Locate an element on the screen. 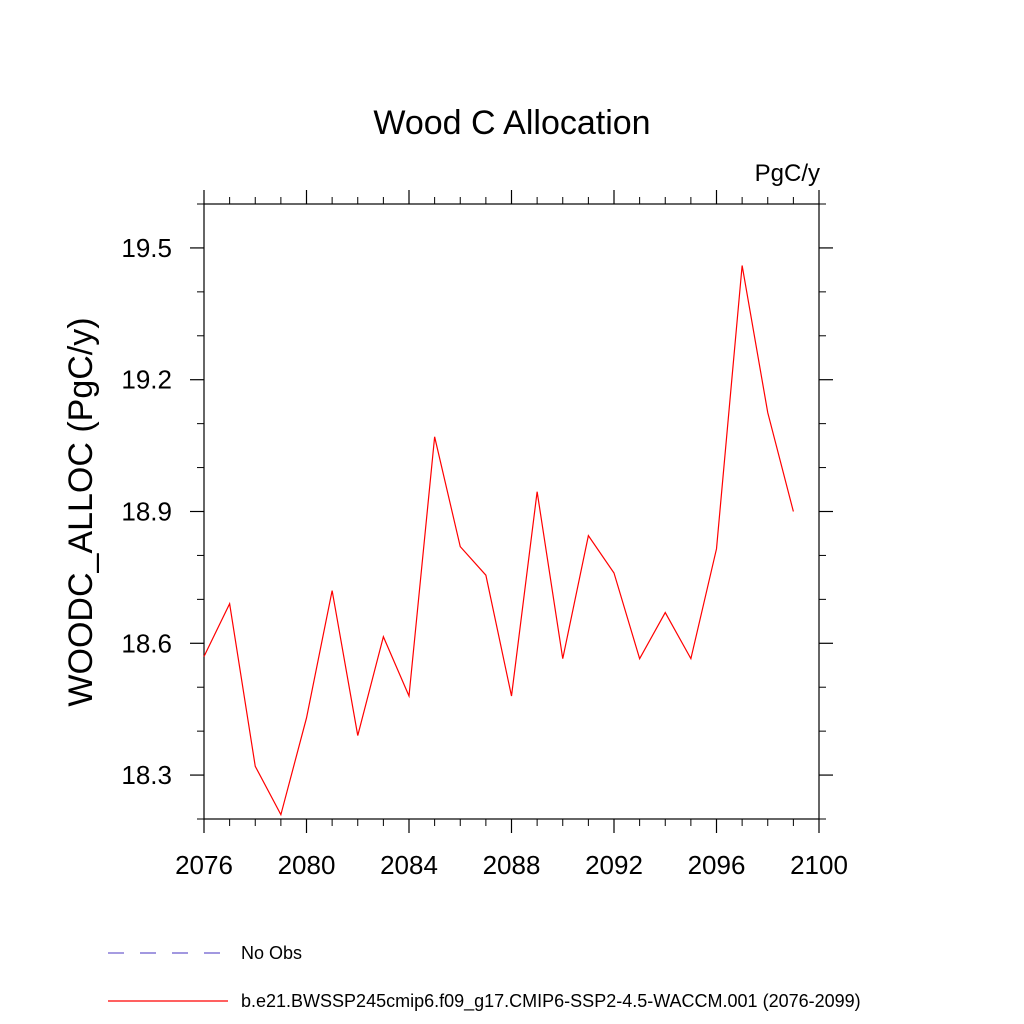  legend-label-no-obs: No Obs is located at coordinates (271, 953).